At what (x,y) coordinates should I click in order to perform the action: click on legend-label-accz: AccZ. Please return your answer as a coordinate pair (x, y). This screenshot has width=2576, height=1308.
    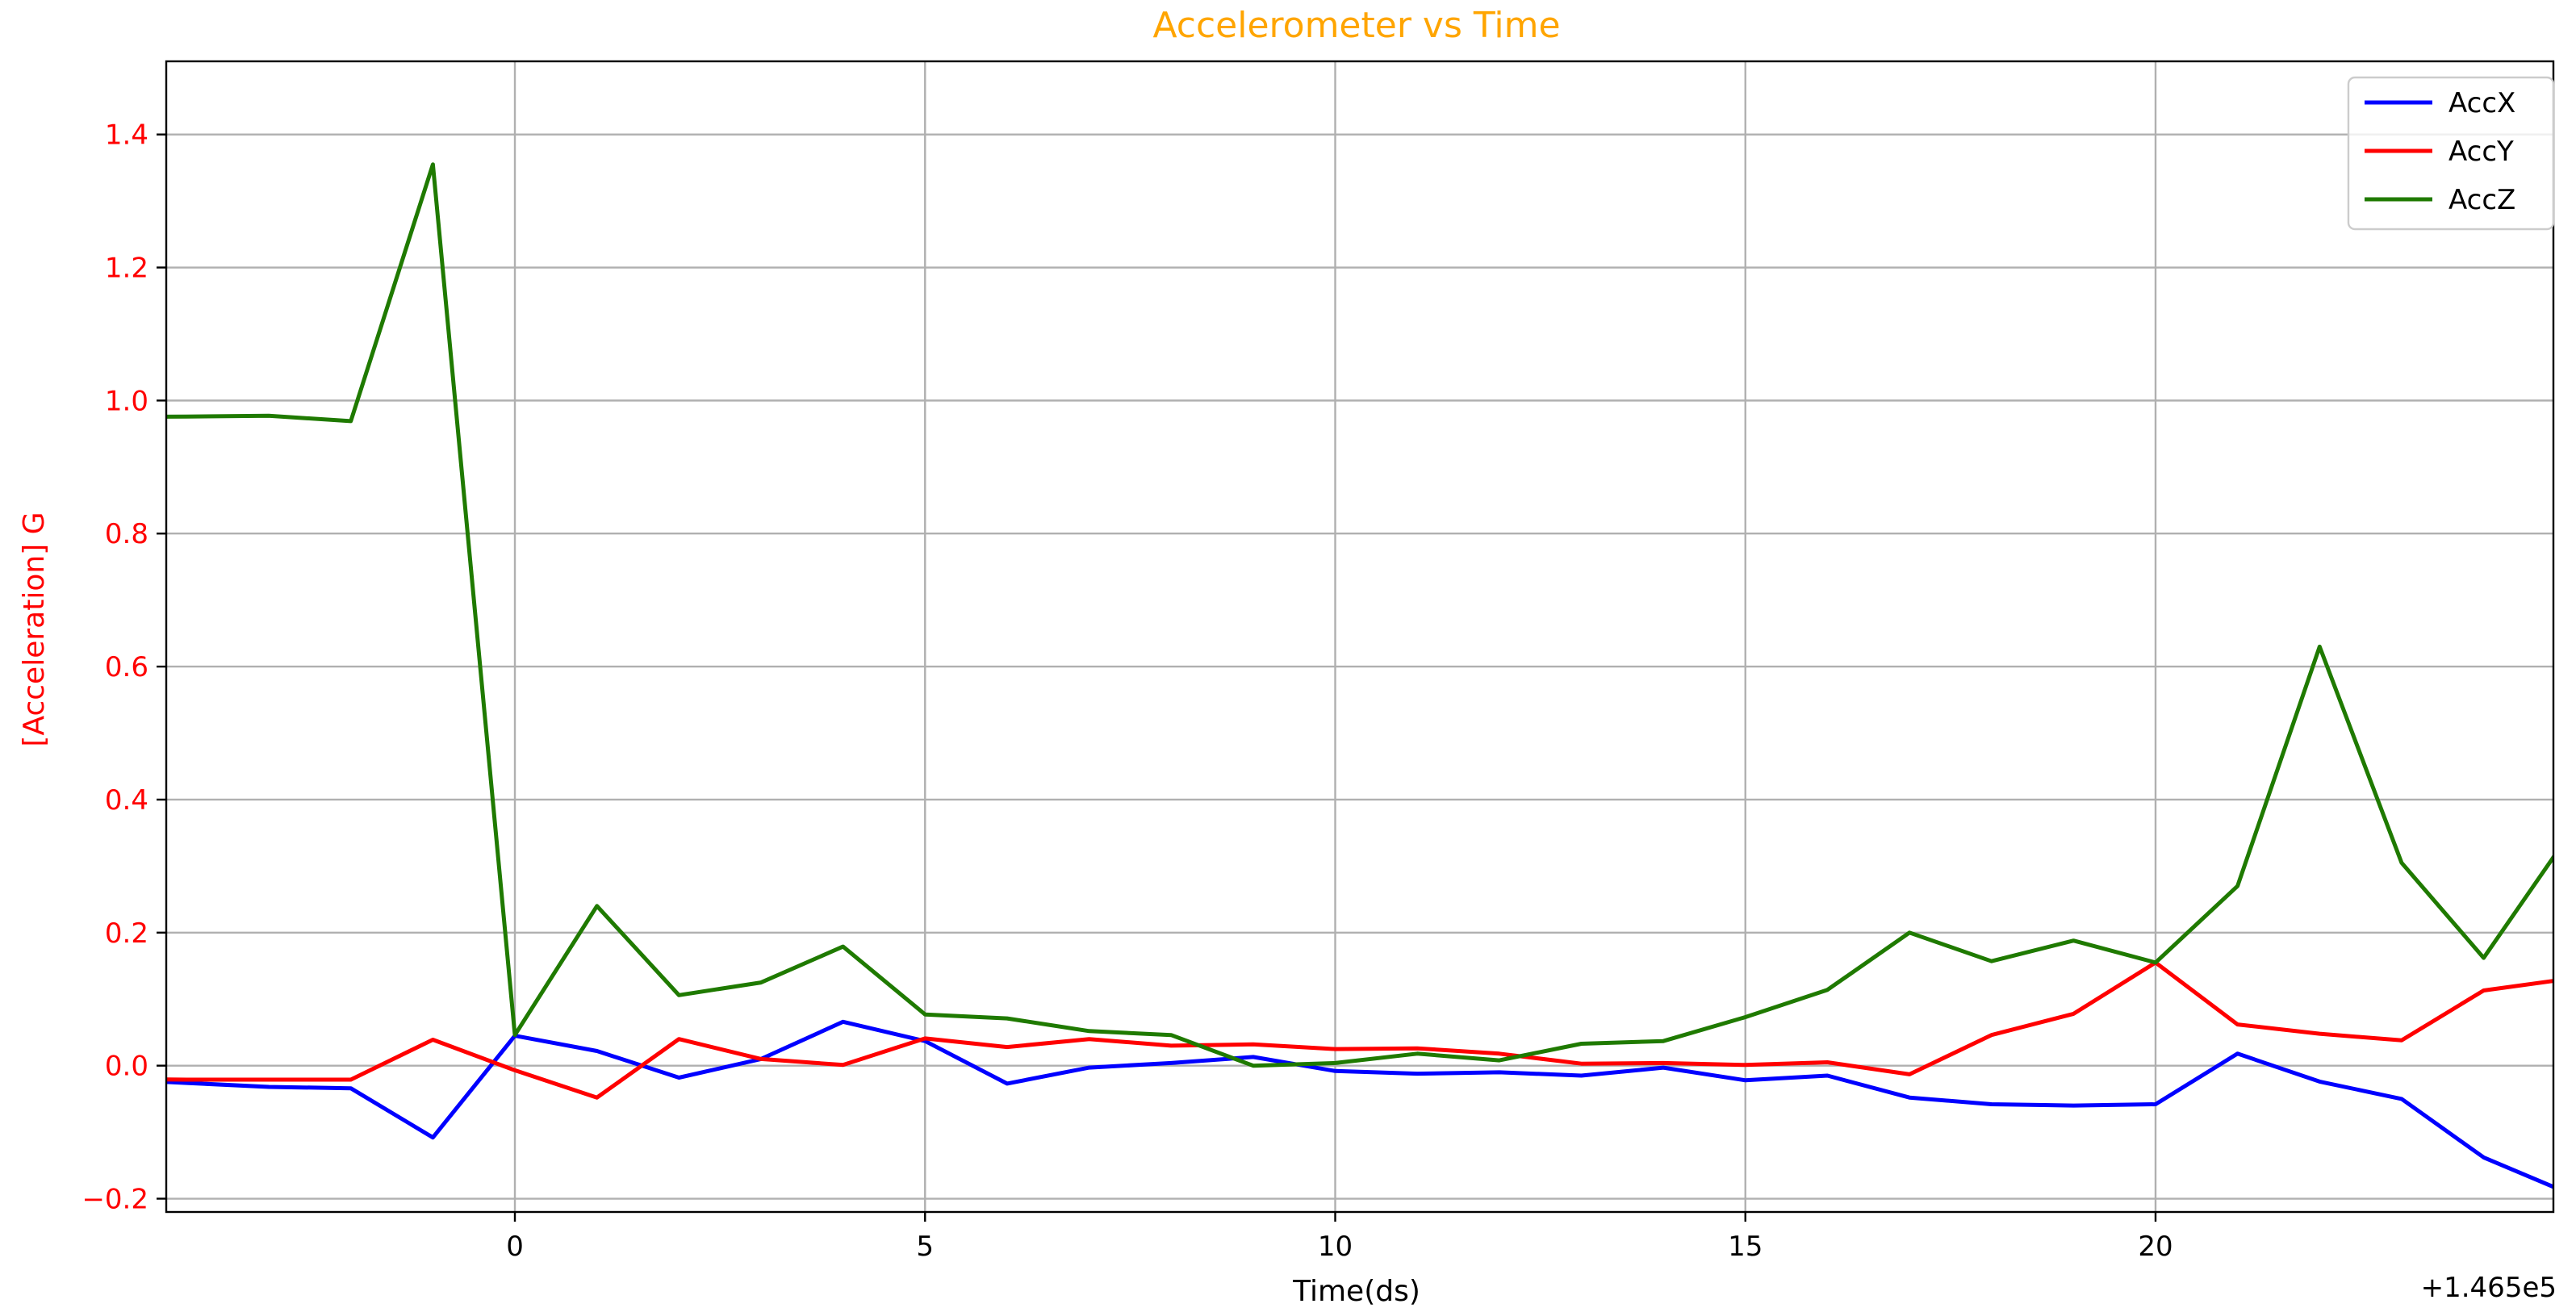
    Looking at the image, I should click on (2481, 200).